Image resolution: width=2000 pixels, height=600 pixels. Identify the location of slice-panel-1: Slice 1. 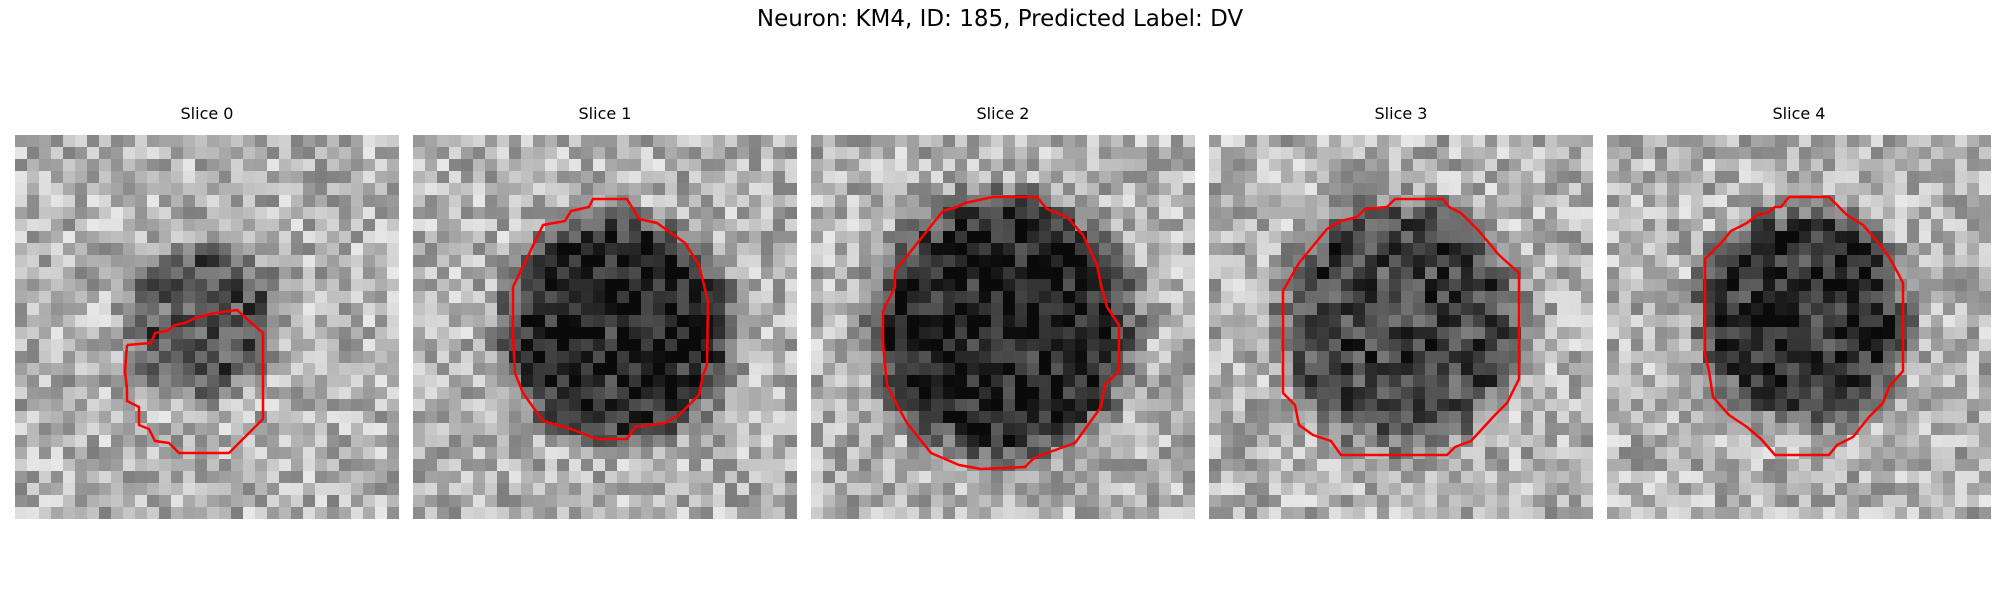
(605, 311).